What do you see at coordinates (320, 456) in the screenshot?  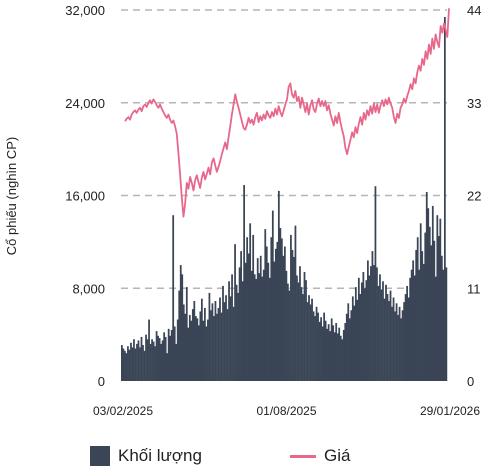 I see `legend-item-price: Giá` at bounding box center [320, 456].